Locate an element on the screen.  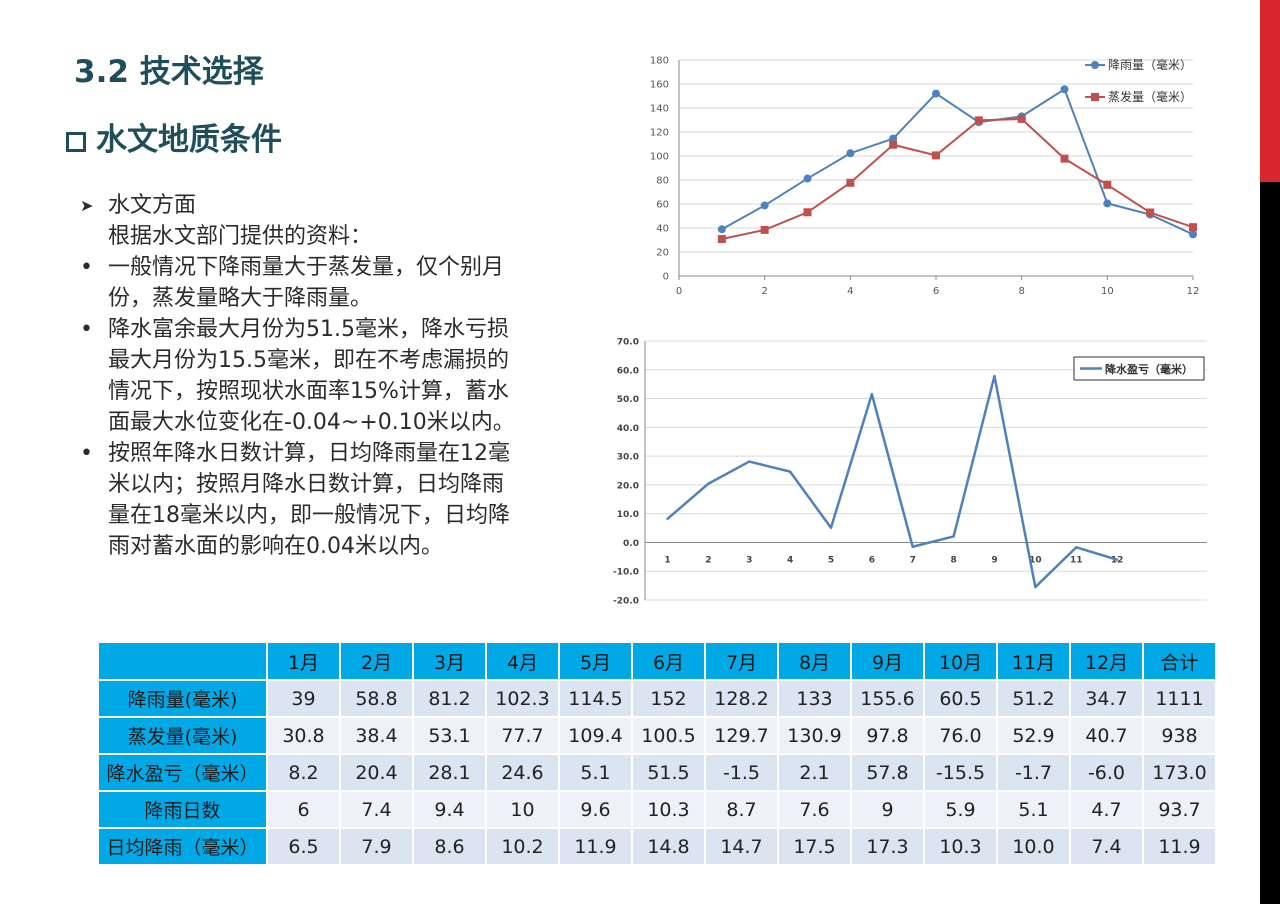
table-cell: 10 is located at coordinates (522, 809).